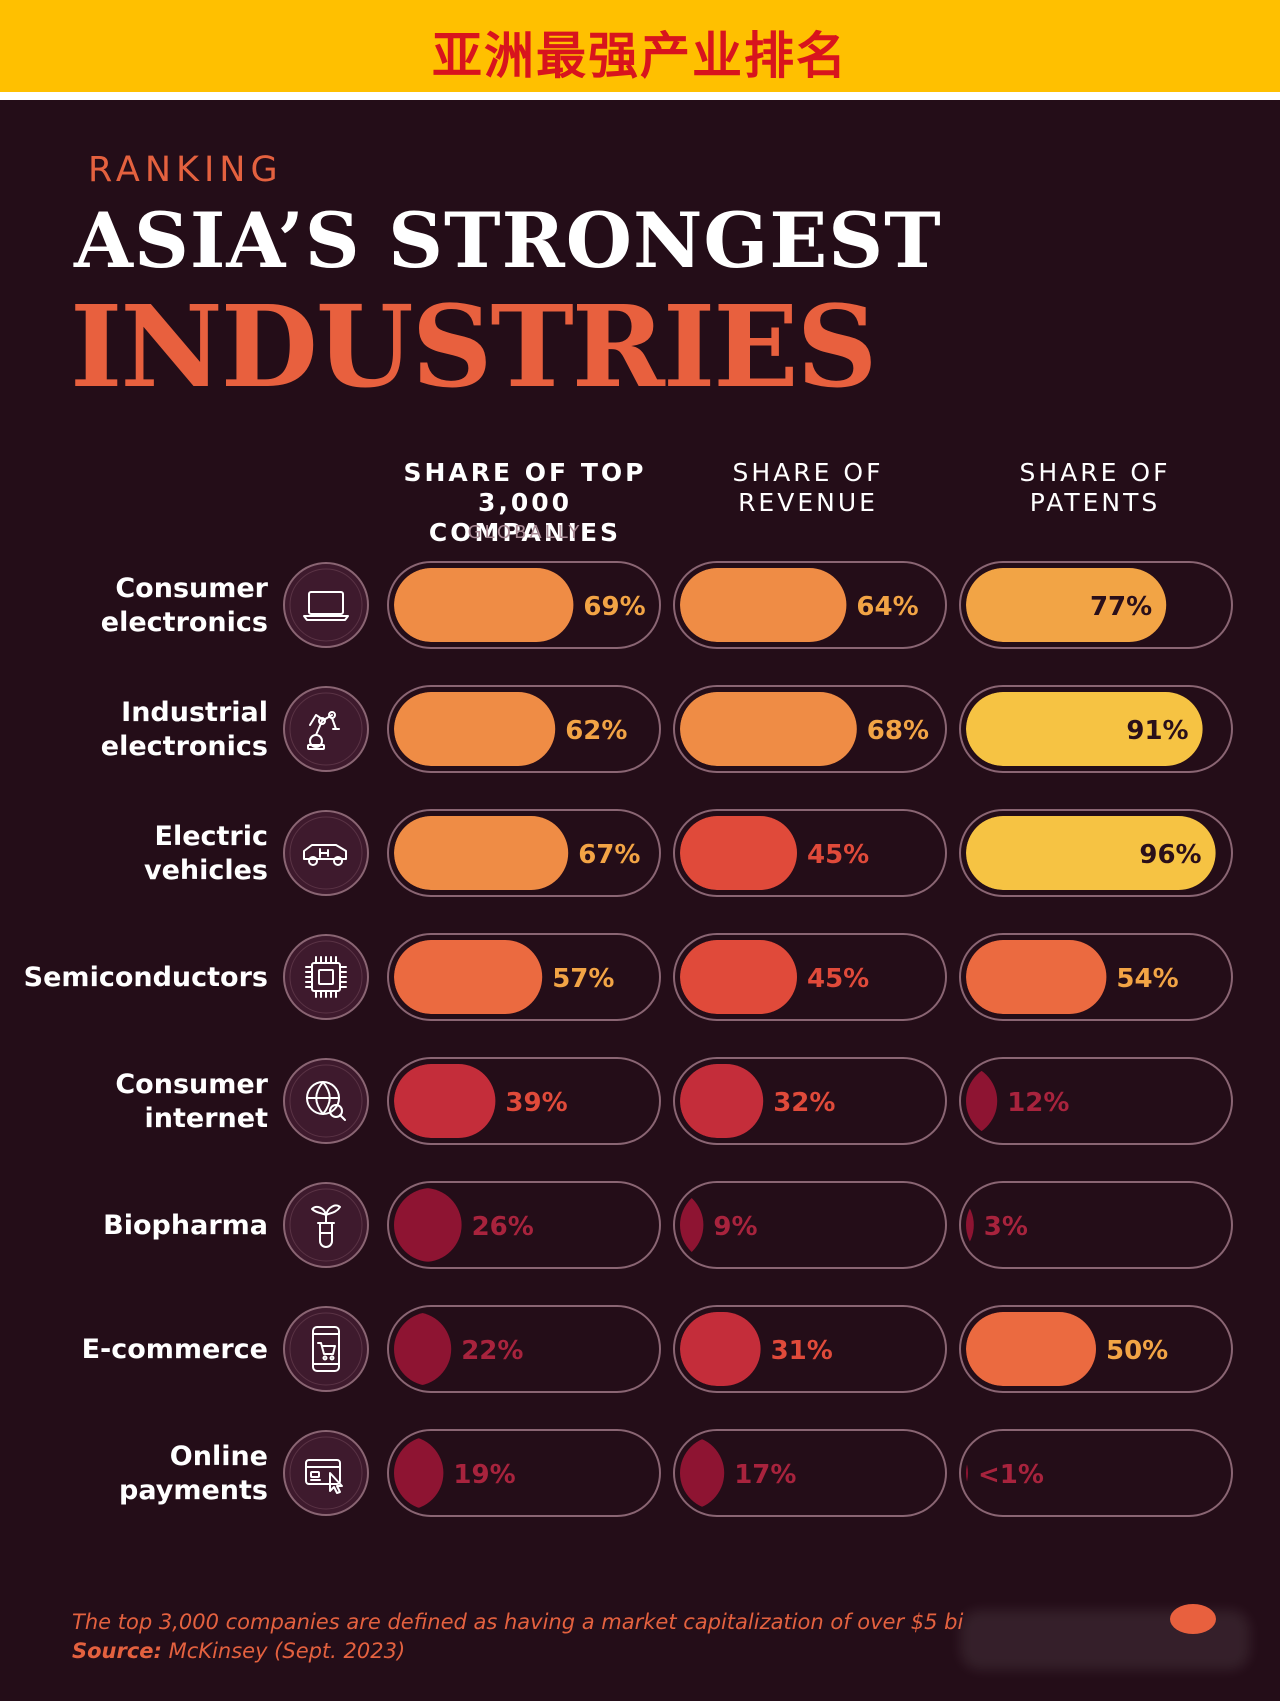 This screenshot has width=1280, height=1701. What do you see at coordinates (838, 979) in the screenshot?
I see `data-label: 45%` at bounding box center [838, 979].